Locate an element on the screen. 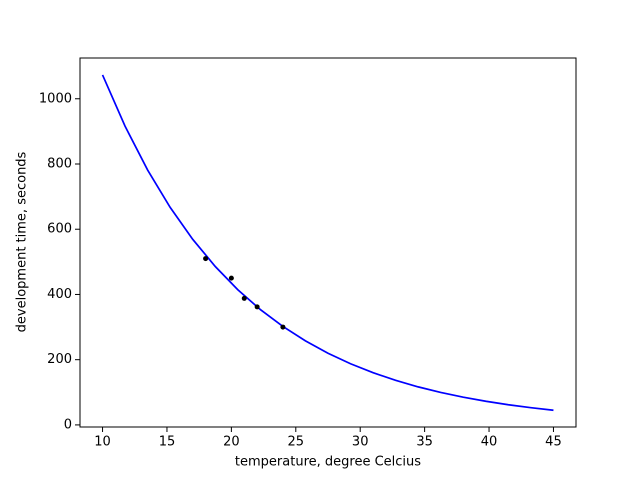  x-tick-label: 20 is located at coordinates (231, 442).